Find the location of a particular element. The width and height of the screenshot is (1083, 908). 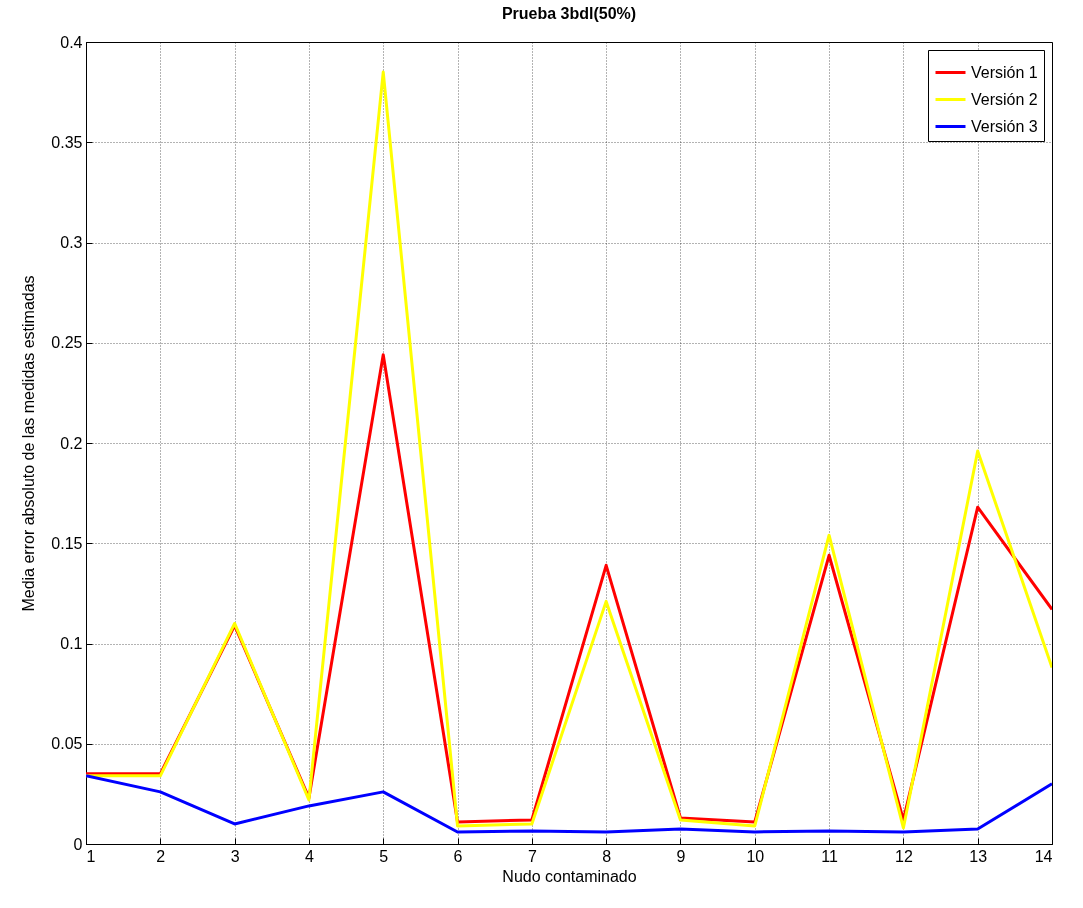

y-tick-label: 0 is located at coordinates (78, 844).